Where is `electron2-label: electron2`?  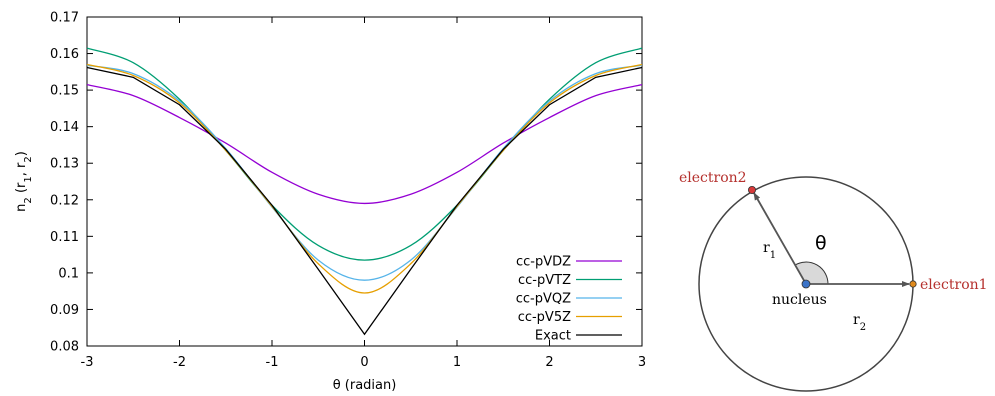 electron2-label: electron2 is located at coordinates (713, 178).